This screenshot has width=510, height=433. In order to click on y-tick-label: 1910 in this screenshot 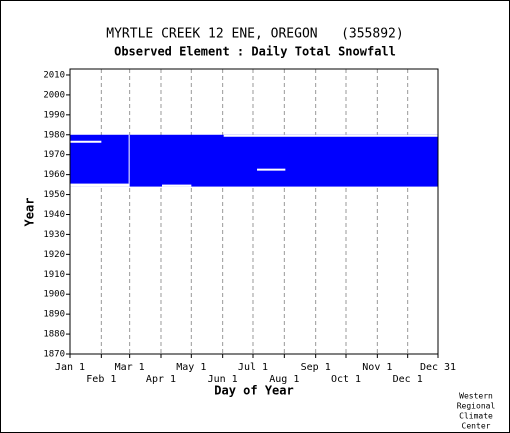, I will do `click(54, 275)`.